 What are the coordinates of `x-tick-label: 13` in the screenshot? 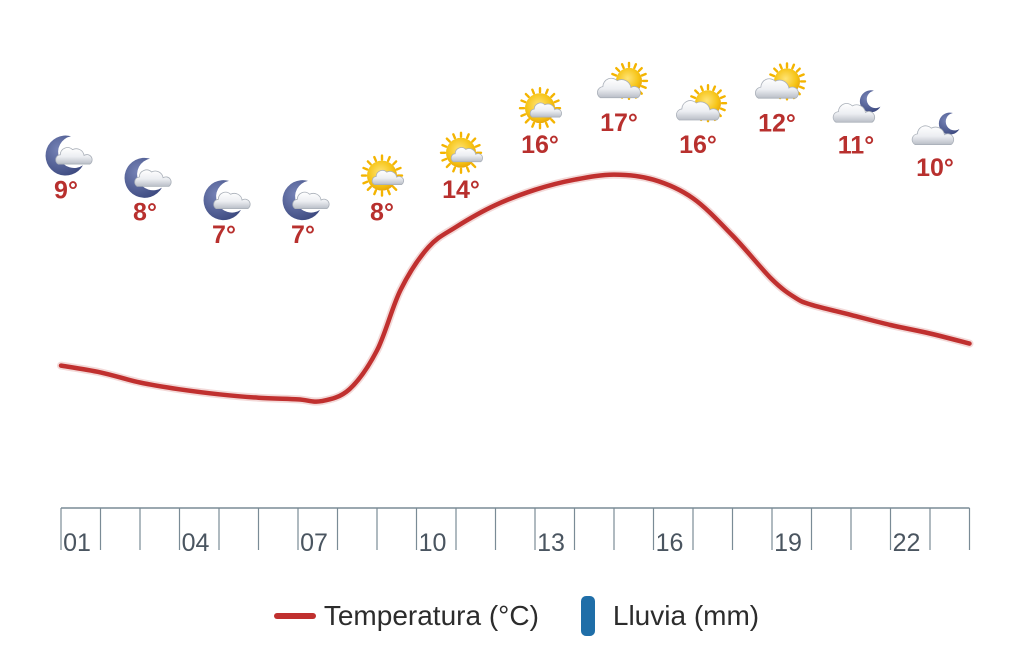 It's located at (551, 543).